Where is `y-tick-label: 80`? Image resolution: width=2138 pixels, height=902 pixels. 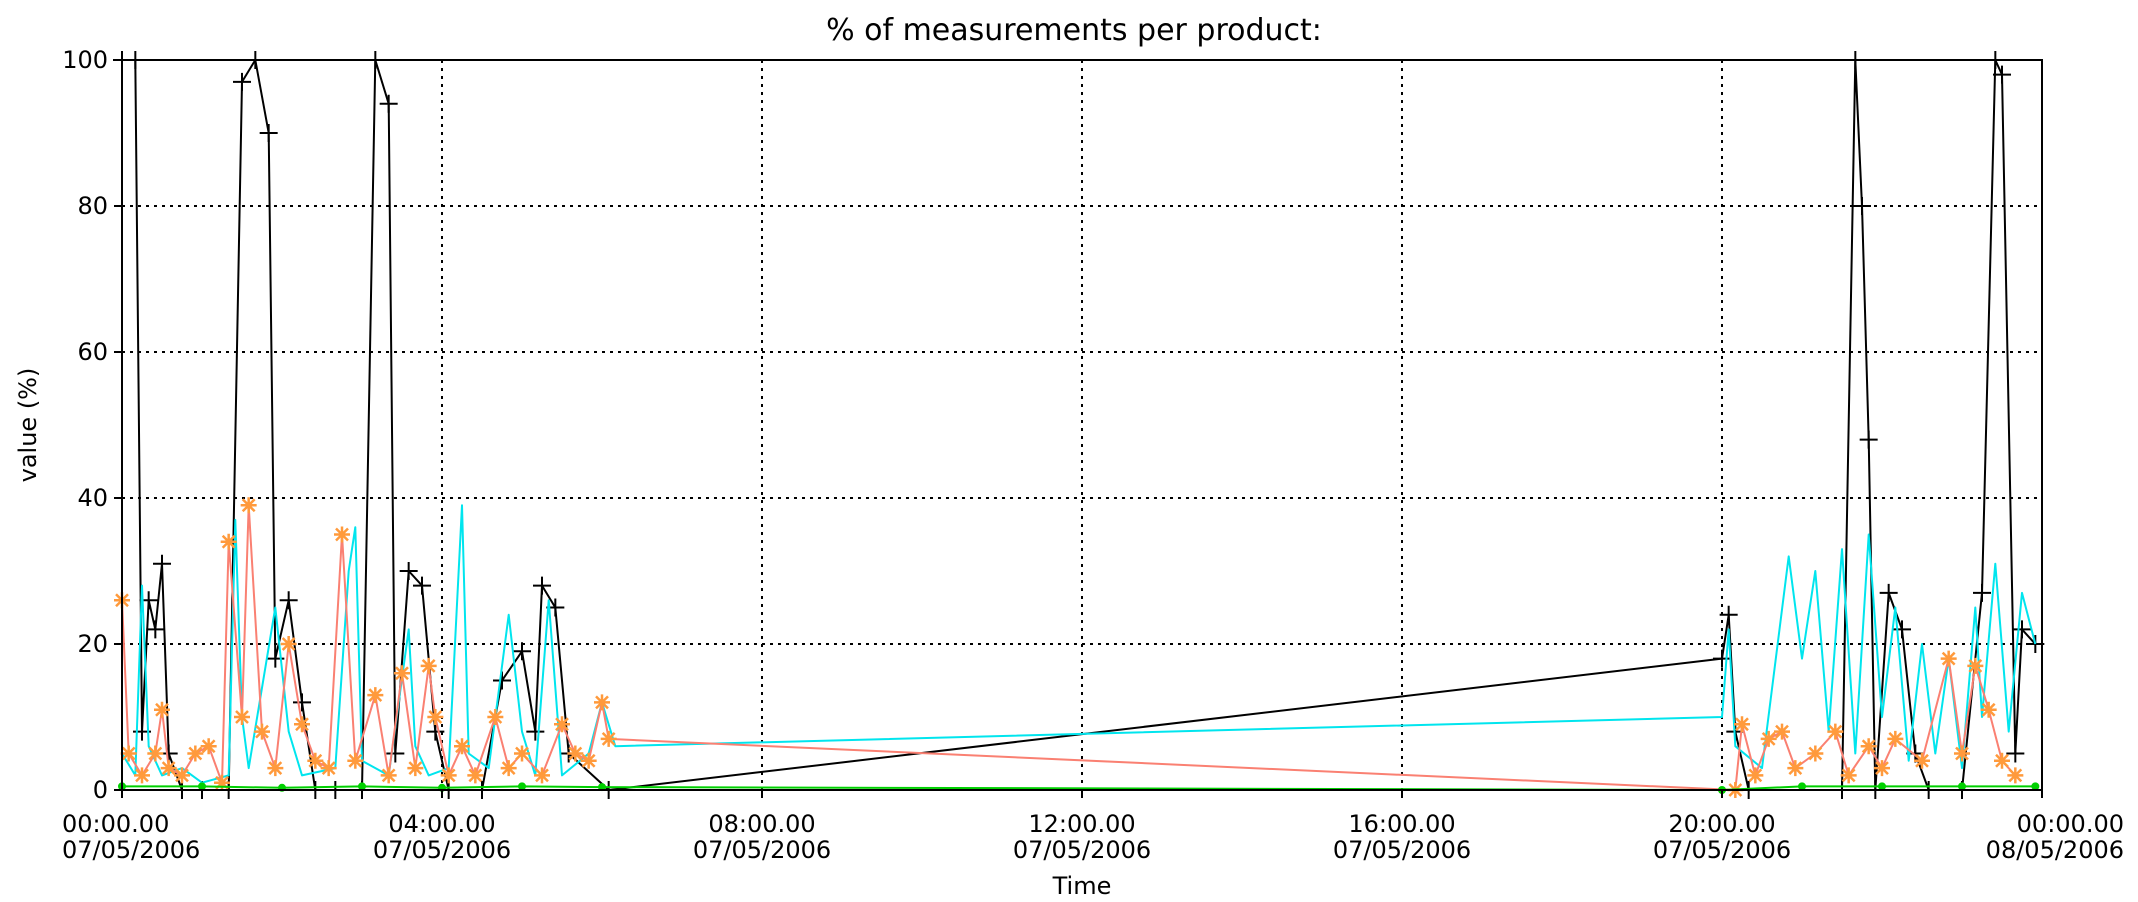
y-tick-label: 80 is located at coordinates (92, 206).